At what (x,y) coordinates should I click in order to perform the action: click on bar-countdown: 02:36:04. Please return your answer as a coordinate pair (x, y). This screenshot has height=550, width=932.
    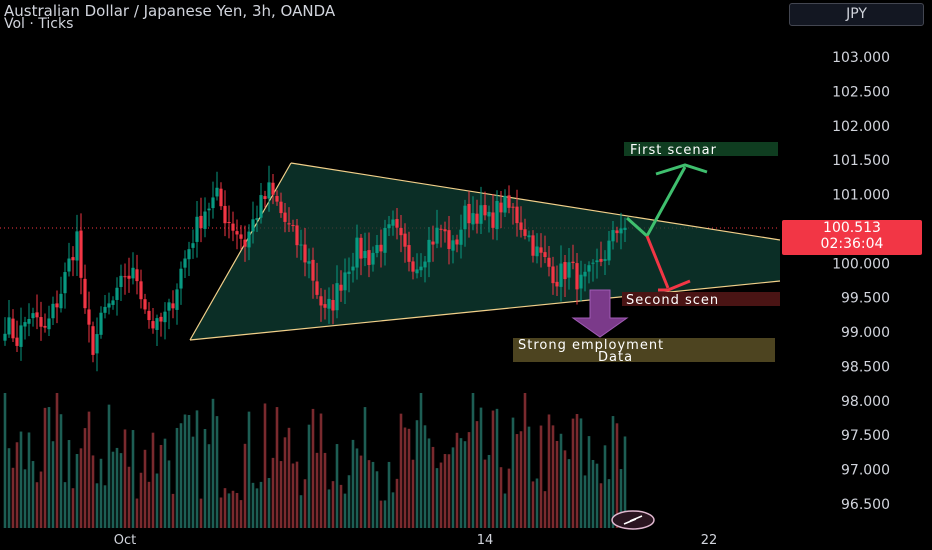
    Looking at the image, I should click on (852, 244).